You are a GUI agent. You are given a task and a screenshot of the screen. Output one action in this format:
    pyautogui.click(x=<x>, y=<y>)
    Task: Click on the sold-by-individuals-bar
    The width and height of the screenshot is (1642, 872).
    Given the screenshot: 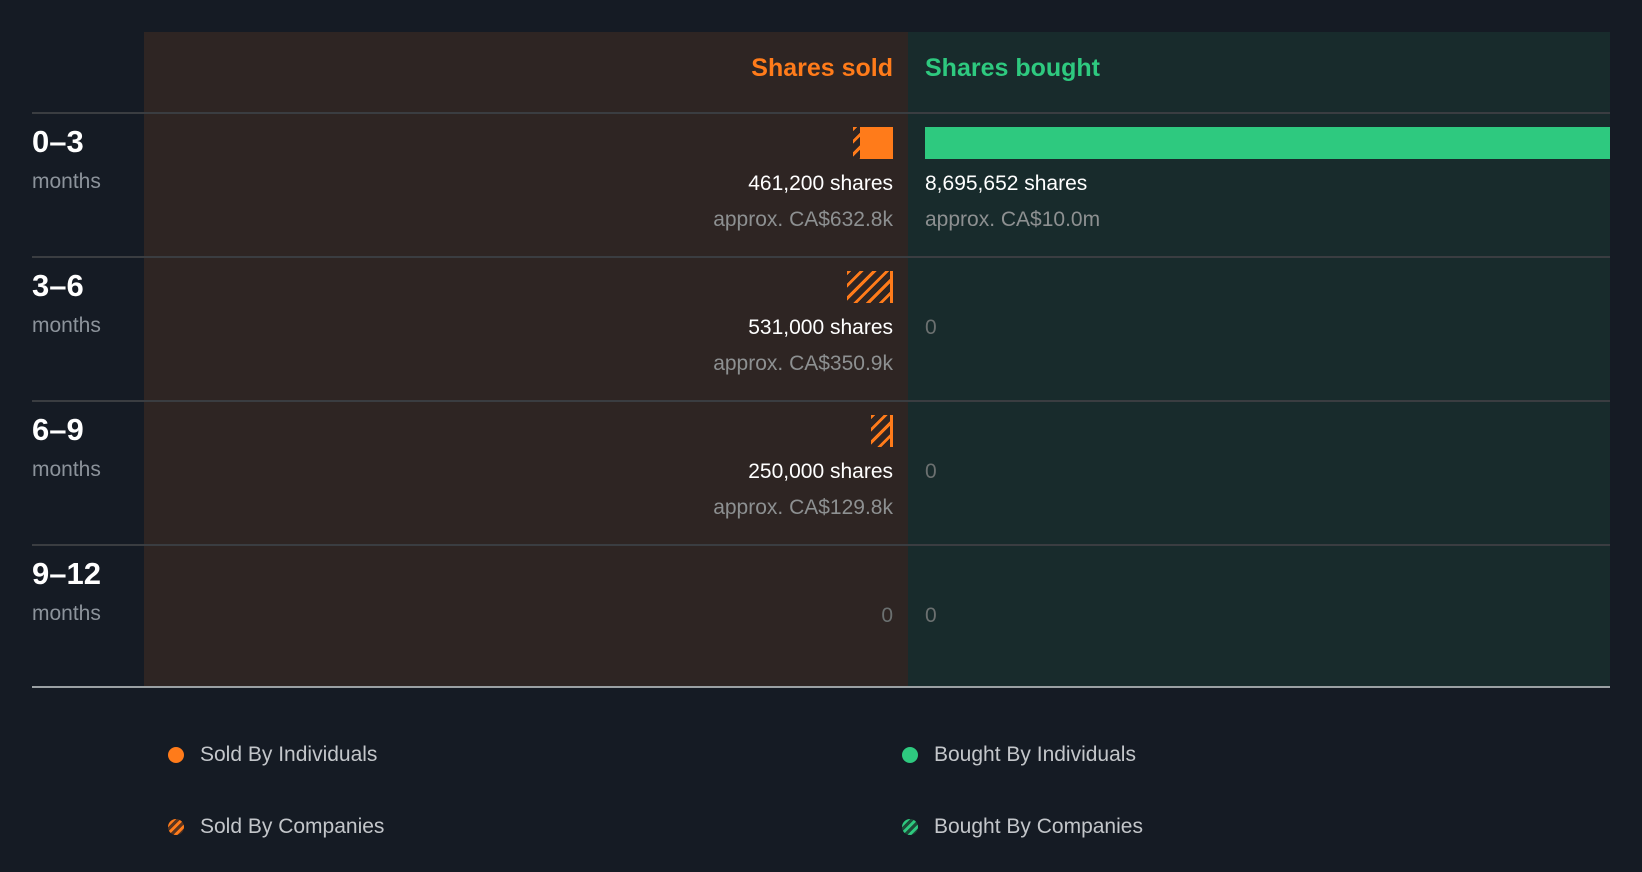 What is the action you would take?
    pyautogui.click(x=878, y=143)
    